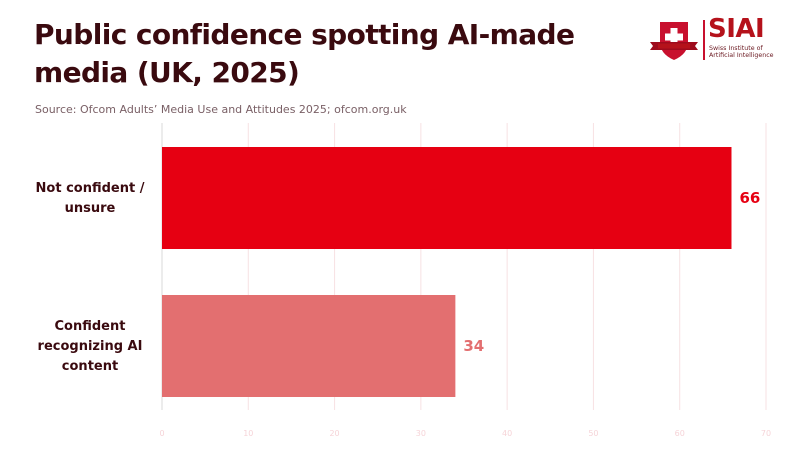 The height and width of the screenshot is (450, 800). Describe the element at coordinates (161, 433) in the screenshot. I see `x-tick-label-0: 0` at that location.